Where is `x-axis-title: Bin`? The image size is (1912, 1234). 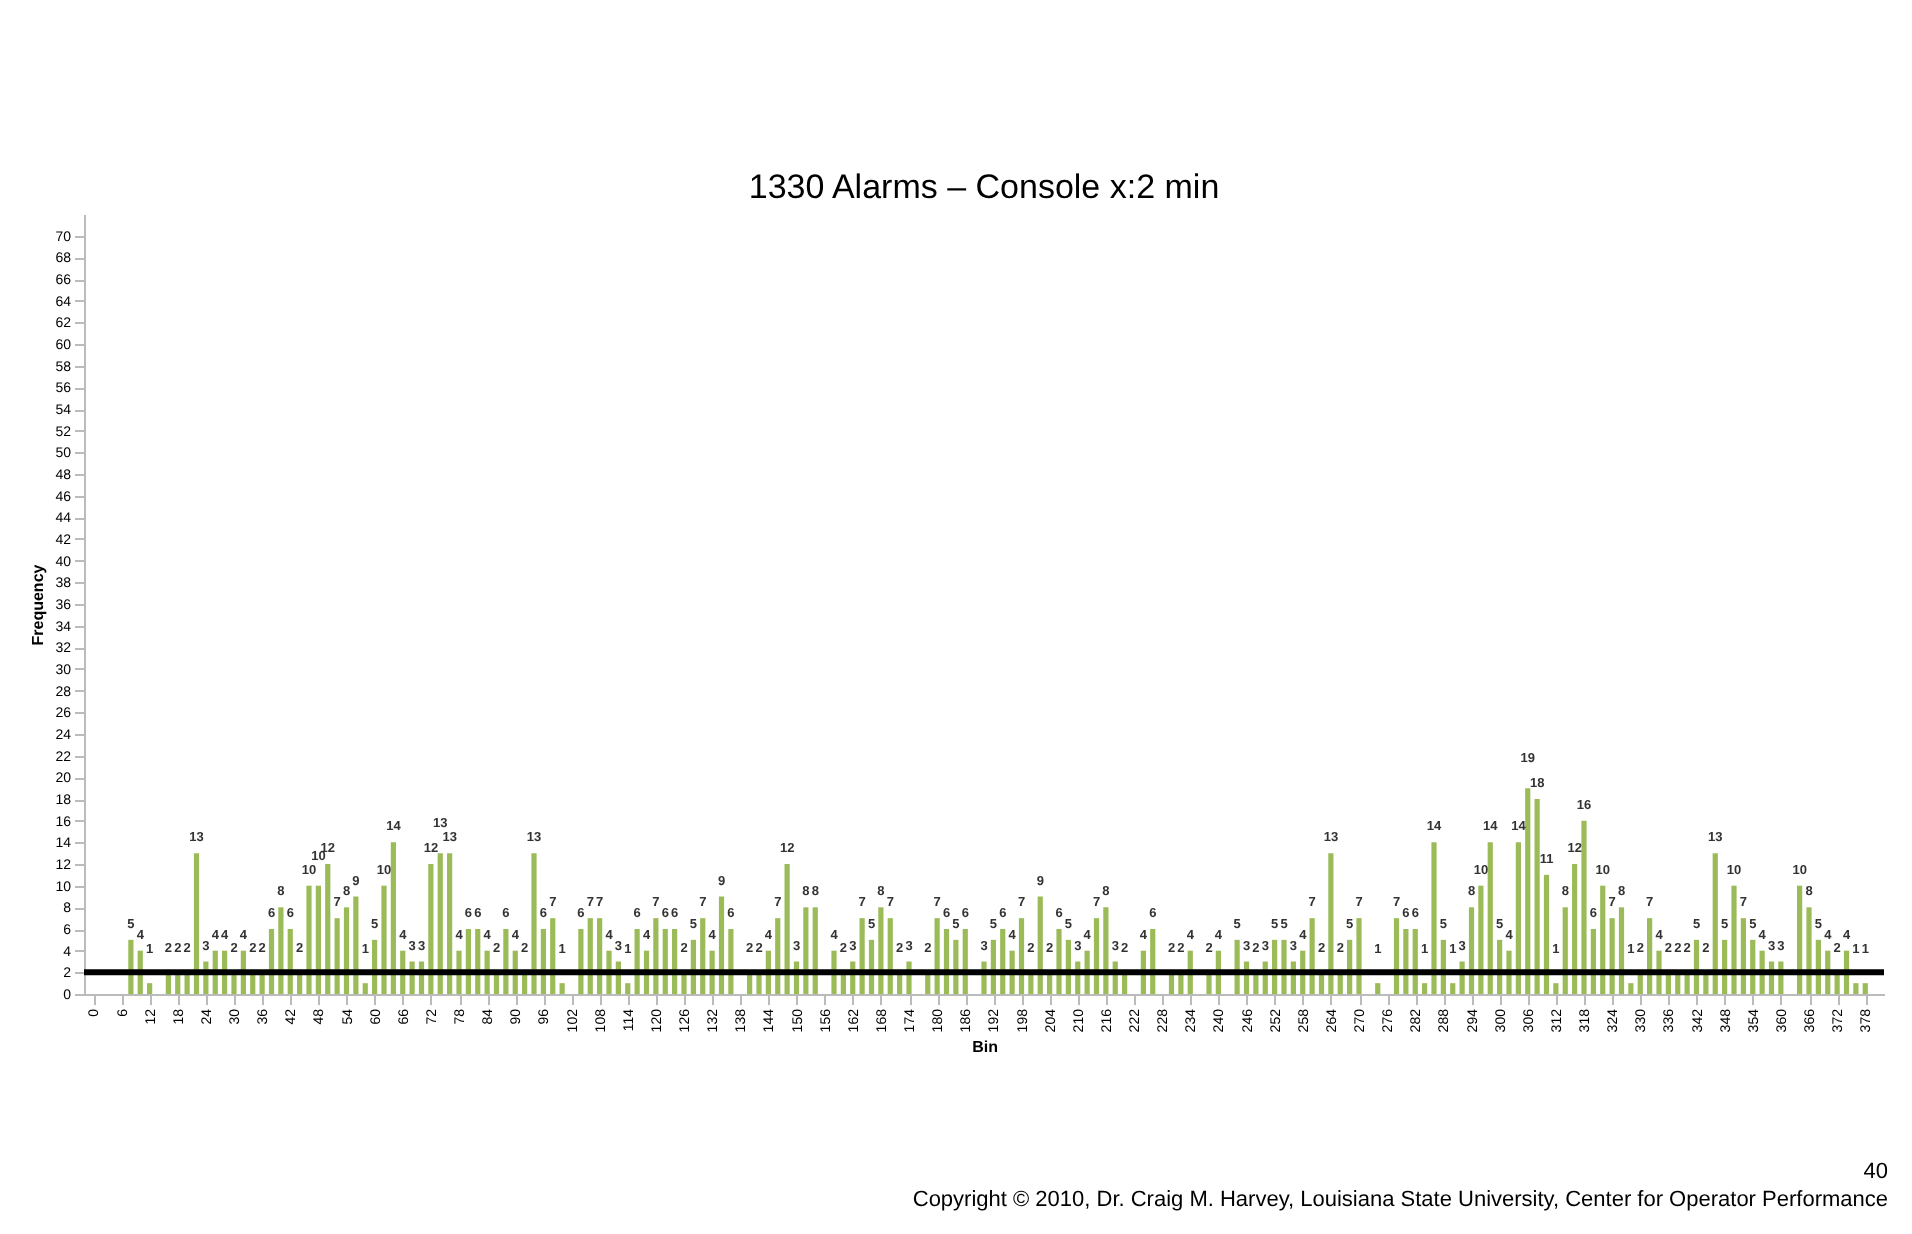
x-axis-title: Bin is located at coordinates (985, 1047).